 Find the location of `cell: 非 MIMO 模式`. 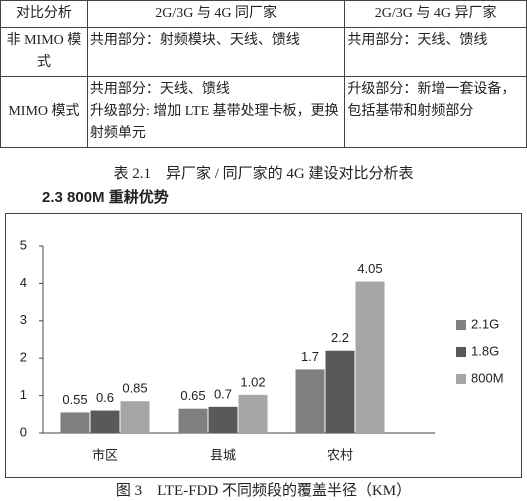

cell: 非 MIMO 模式 is located at coordinates (44, 52).